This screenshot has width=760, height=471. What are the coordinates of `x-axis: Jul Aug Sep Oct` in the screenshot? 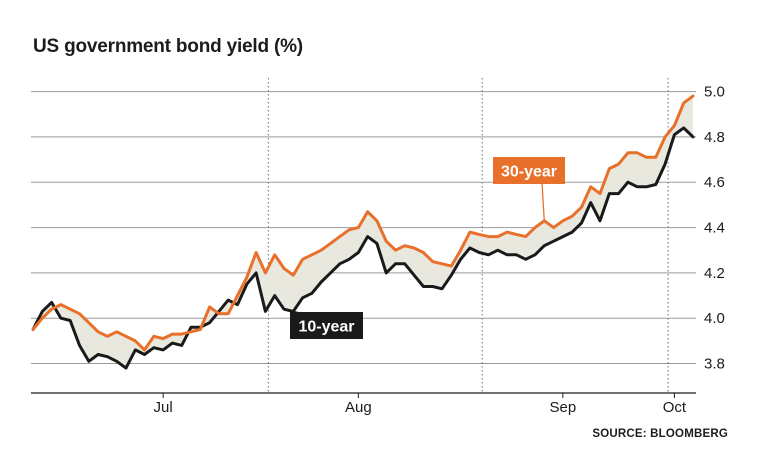 It's located at (363, 404).